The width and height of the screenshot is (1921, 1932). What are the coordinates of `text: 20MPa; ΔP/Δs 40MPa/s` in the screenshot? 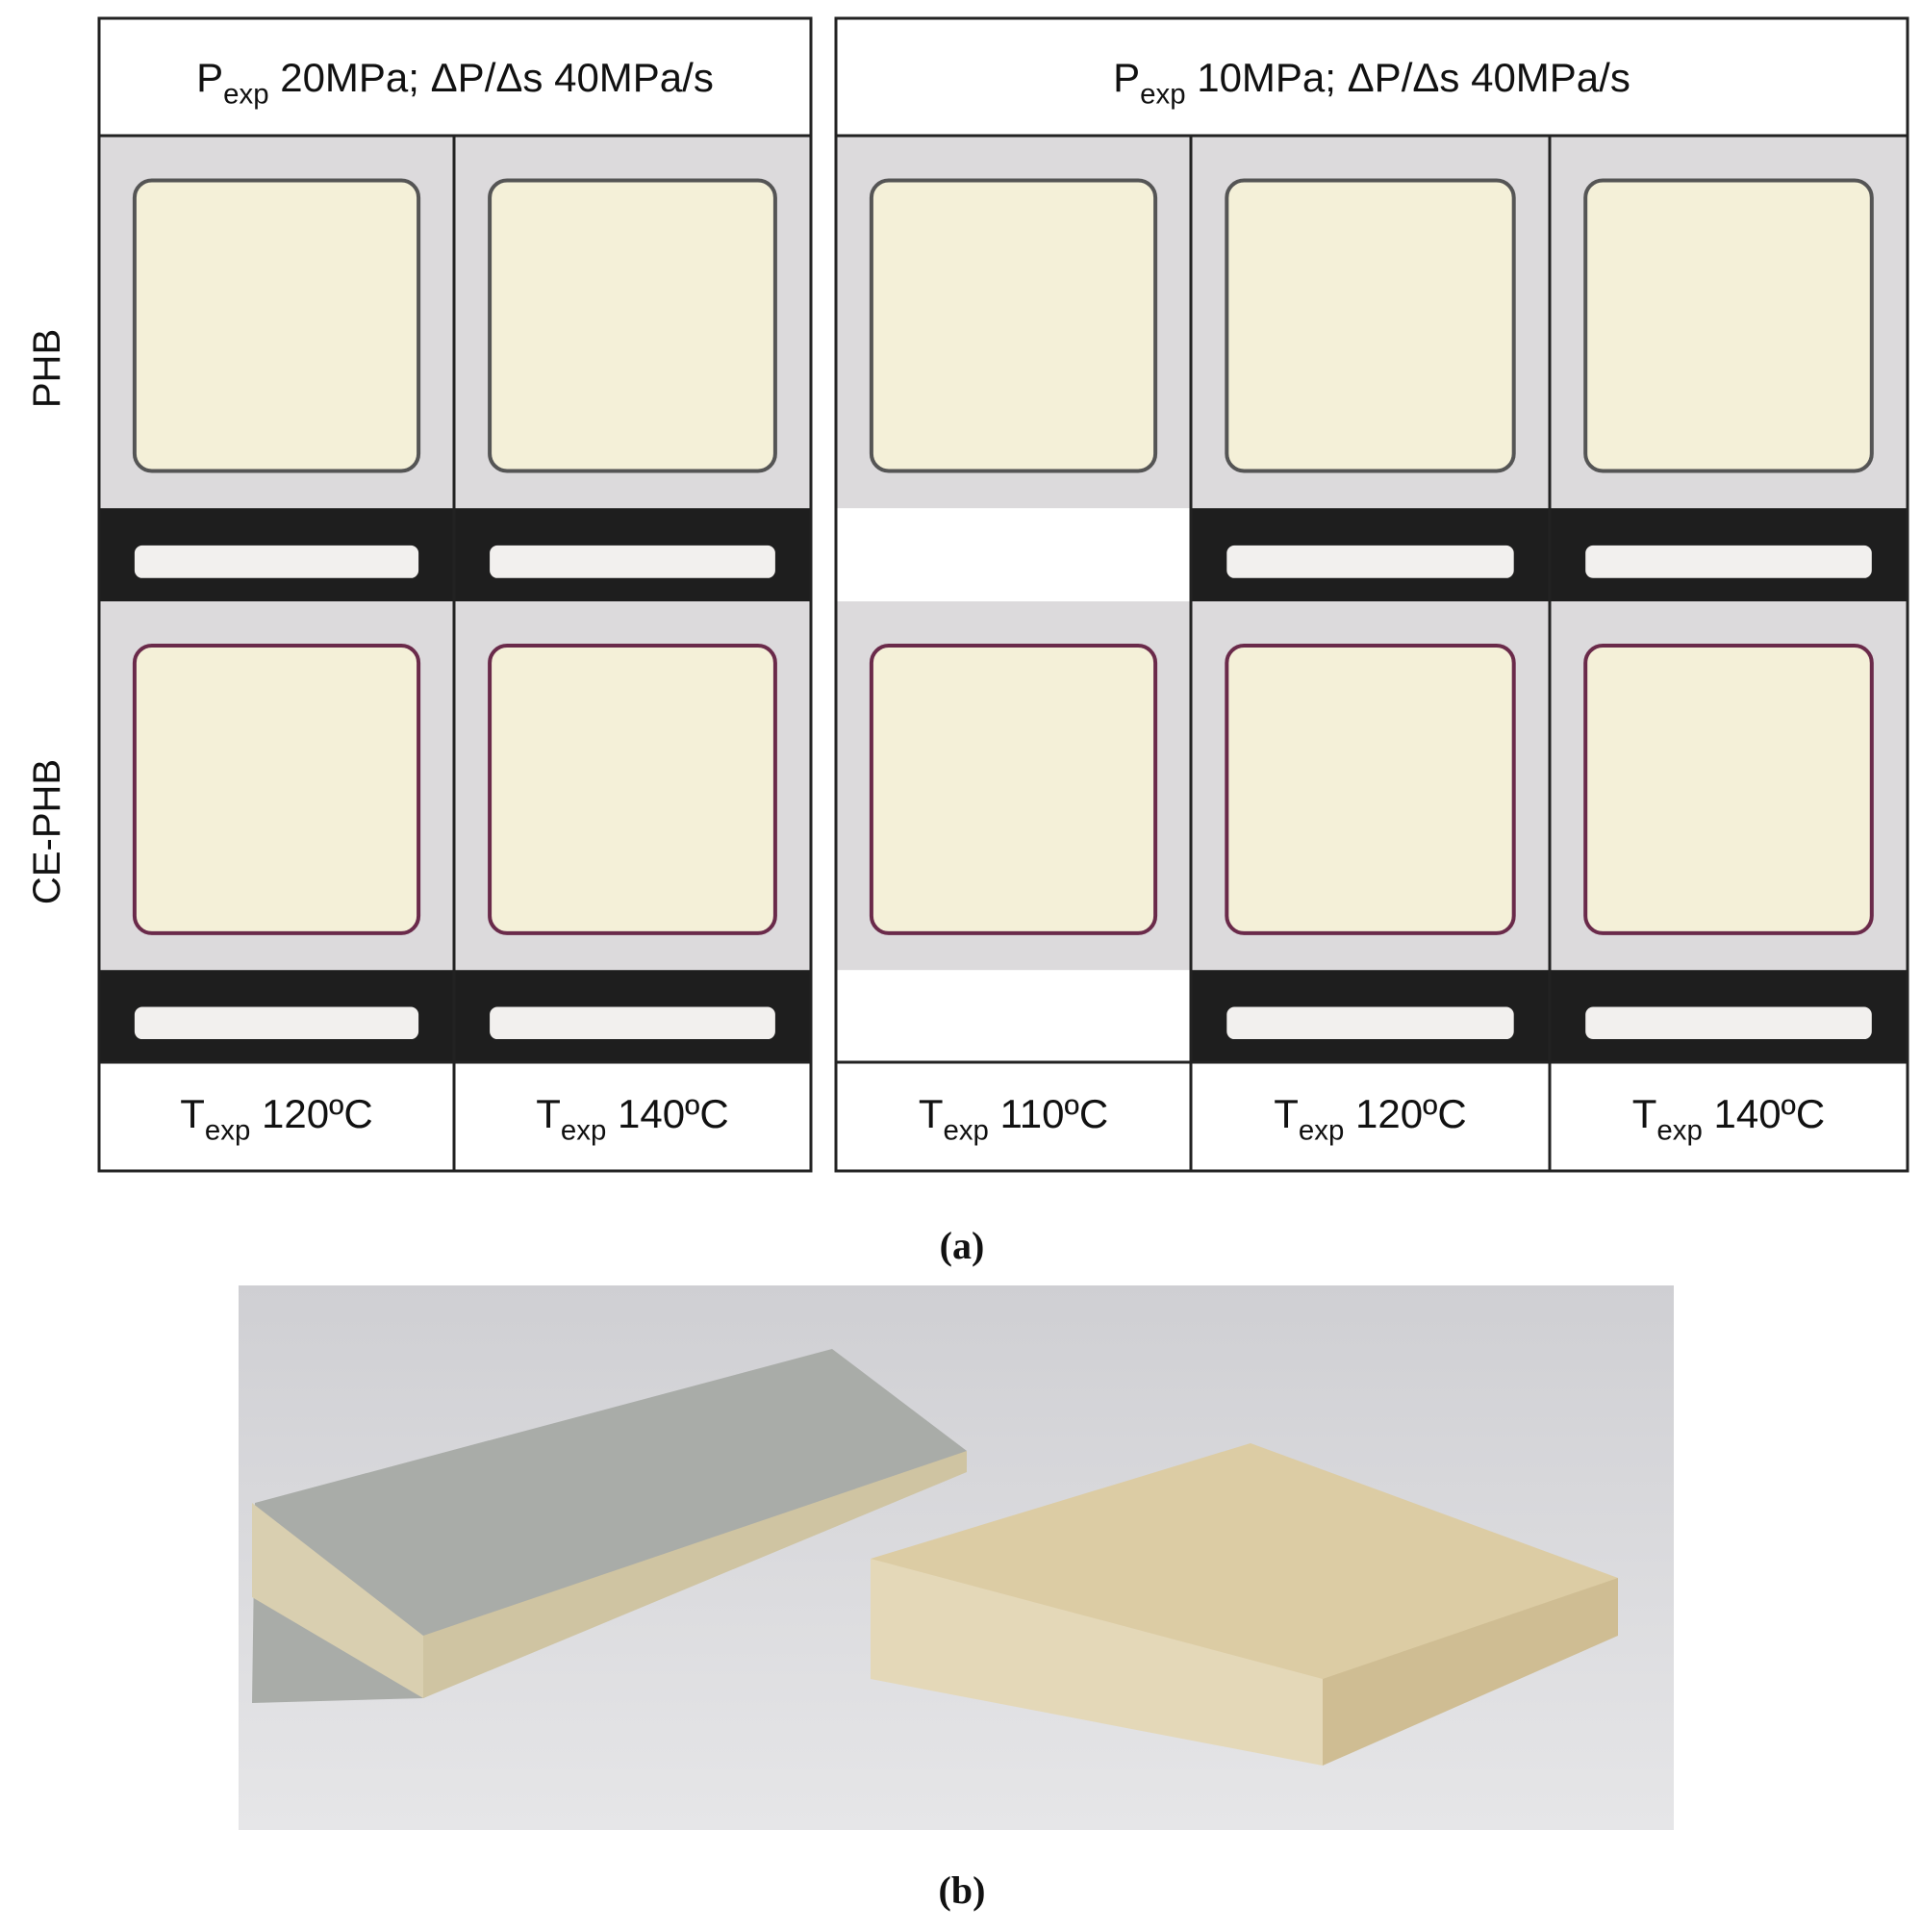 It's located at (491, 77).